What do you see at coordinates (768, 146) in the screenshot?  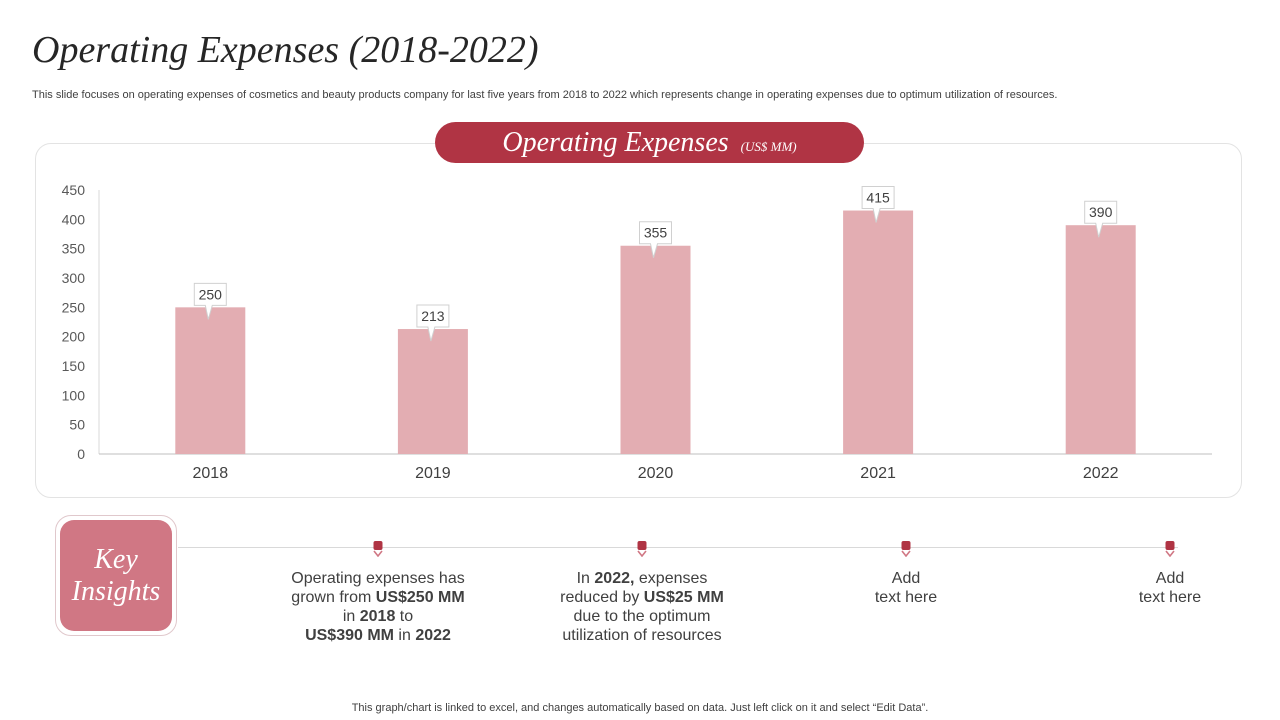 I see `chart-unit: (US$ MM)` at bounding box center [768, 146].